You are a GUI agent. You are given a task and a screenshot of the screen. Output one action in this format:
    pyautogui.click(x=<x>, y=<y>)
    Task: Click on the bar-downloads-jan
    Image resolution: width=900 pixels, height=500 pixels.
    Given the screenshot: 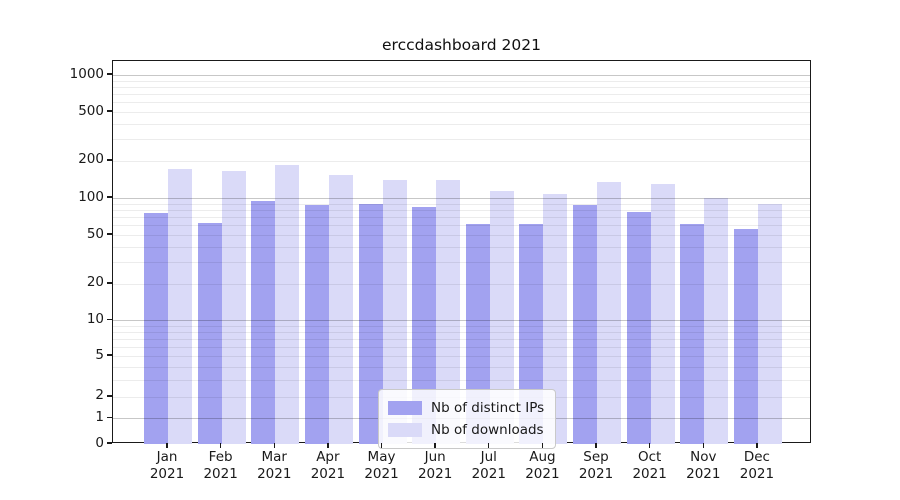 What is the action you would take?
    pyautogui.click(x=180, y=306)
    